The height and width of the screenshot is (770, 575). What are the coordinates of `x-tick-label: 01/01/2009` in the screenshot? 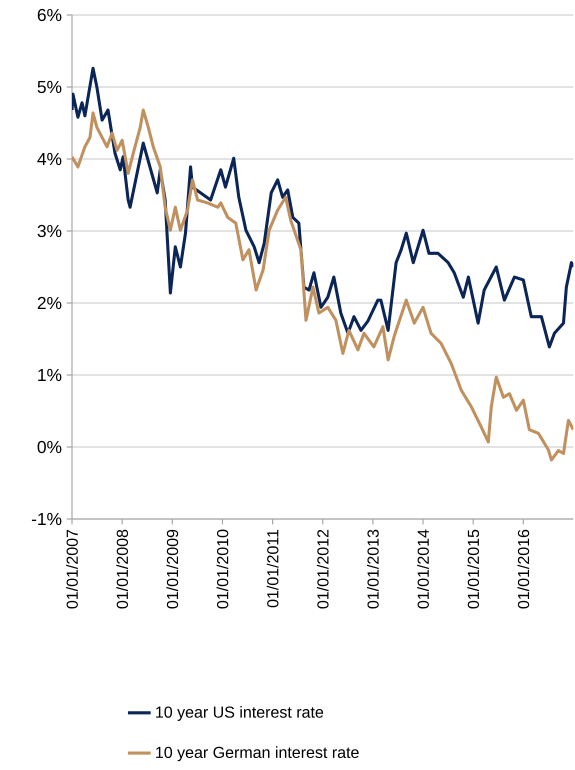 It's located at (172, 569).